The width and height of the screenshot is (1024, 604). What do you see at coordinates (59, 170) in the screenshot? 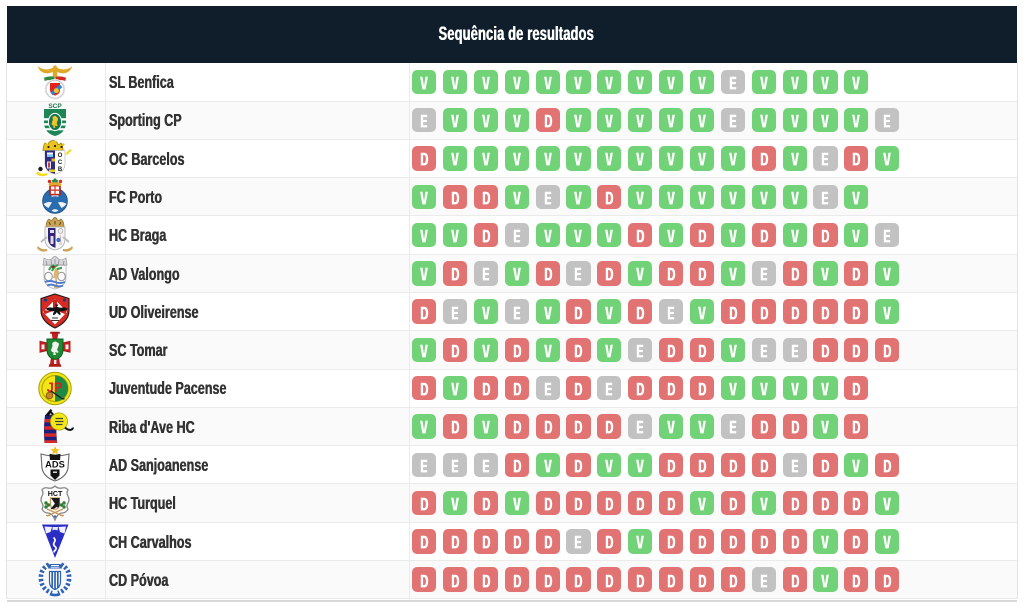
I see `svg-text: B` at bounding box center [59, 170].